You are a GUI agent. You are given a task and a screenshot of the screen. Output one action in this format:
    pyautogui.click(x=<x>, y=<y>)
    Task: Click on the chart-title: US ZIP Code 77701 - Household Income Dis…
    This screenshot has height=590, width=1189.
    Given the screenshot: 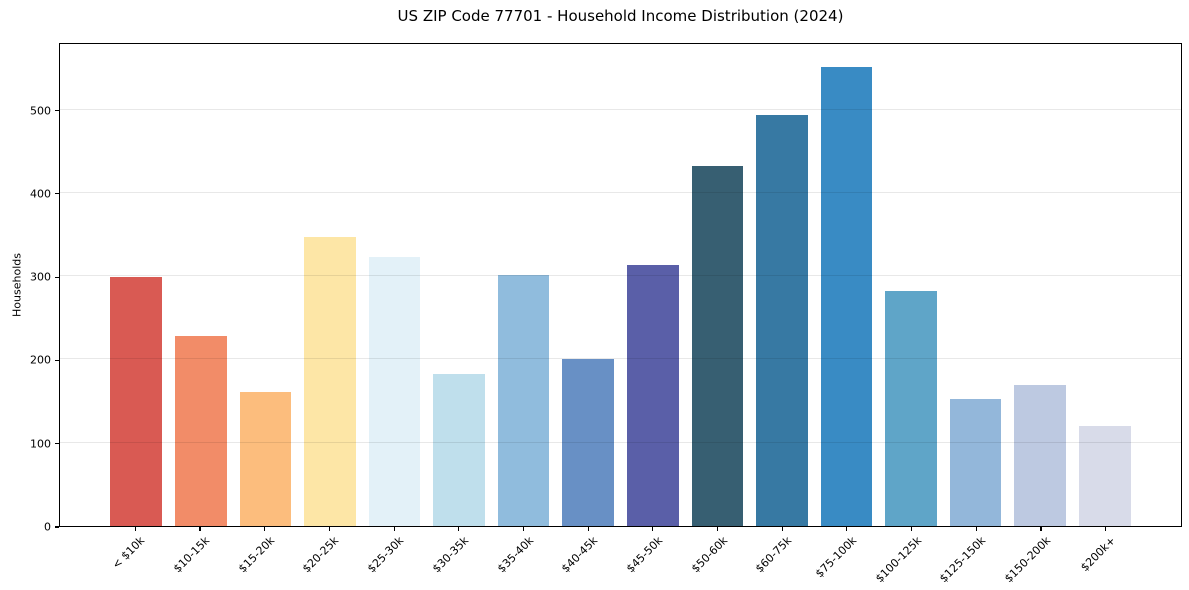 What is the action you would take?
    pyautogui.click(x=620, y=16)
    